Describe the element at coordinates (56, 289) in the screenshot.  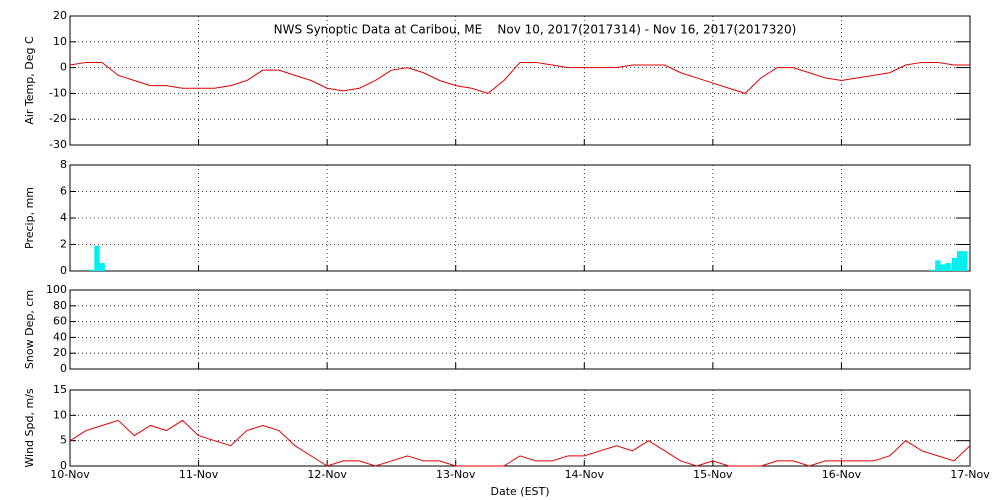
I see `y-tick-label: 100` at that location.